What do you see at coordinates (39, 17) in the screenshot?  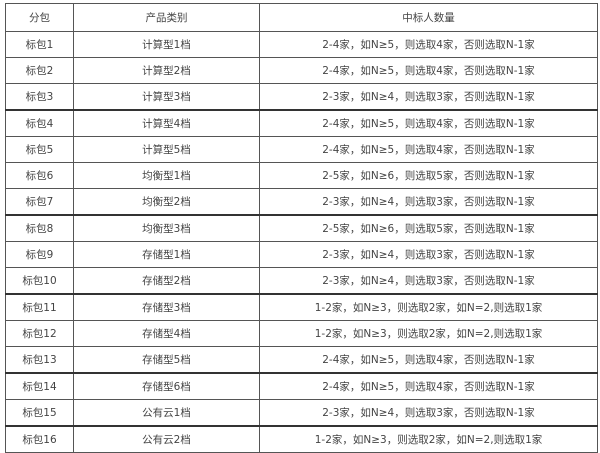 I see `header-package: 分包` at bounding box center [39, 17].